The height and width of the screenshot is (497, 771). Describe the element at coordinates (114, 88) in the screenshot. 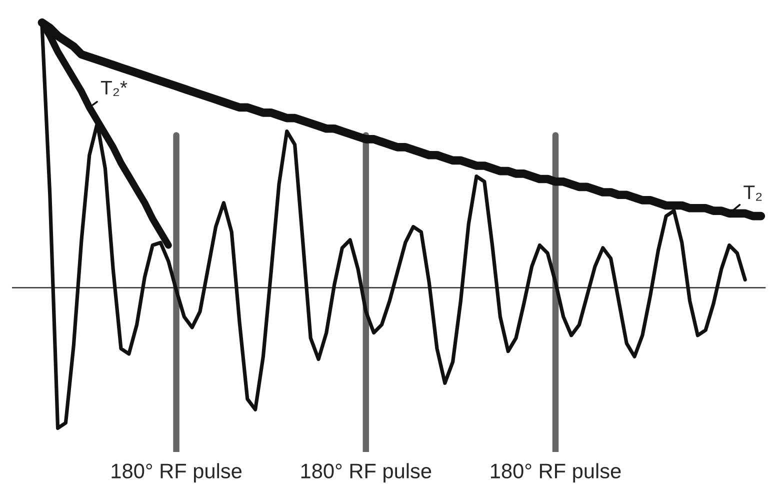

I see `series-label: T₂*` at that location.